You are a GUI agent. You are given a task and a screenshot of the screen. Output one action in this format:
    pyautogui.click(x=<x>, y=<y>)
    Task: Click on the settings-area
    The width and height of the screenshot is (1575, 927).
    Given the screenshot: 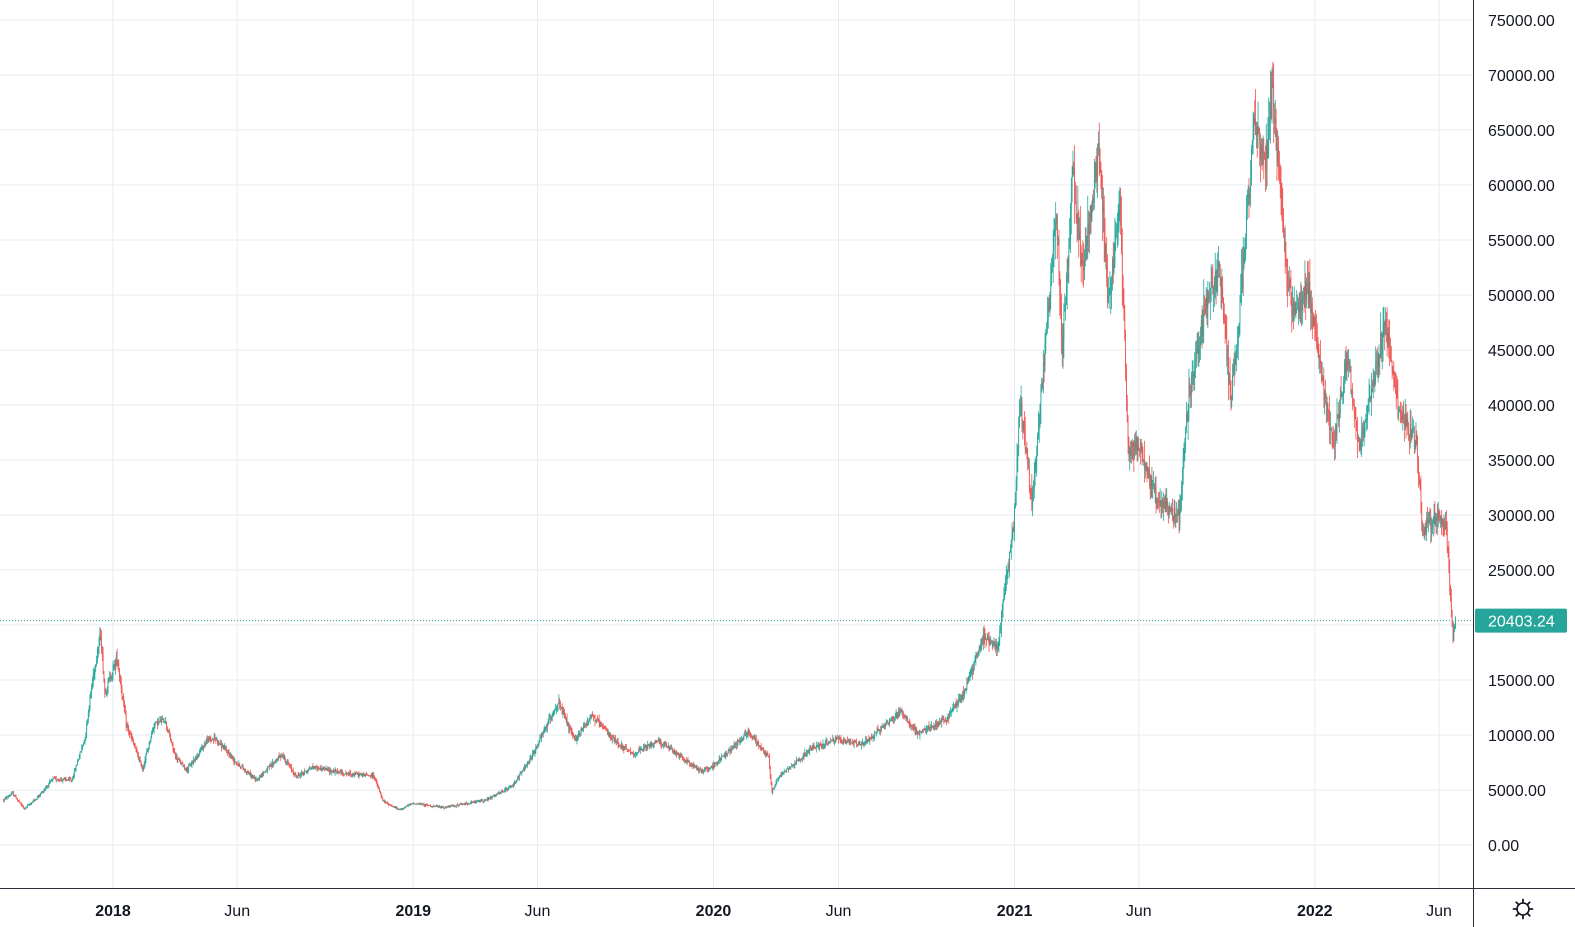 What is the action you would take?
    pyautogui.click(x=1523, y=909)
    